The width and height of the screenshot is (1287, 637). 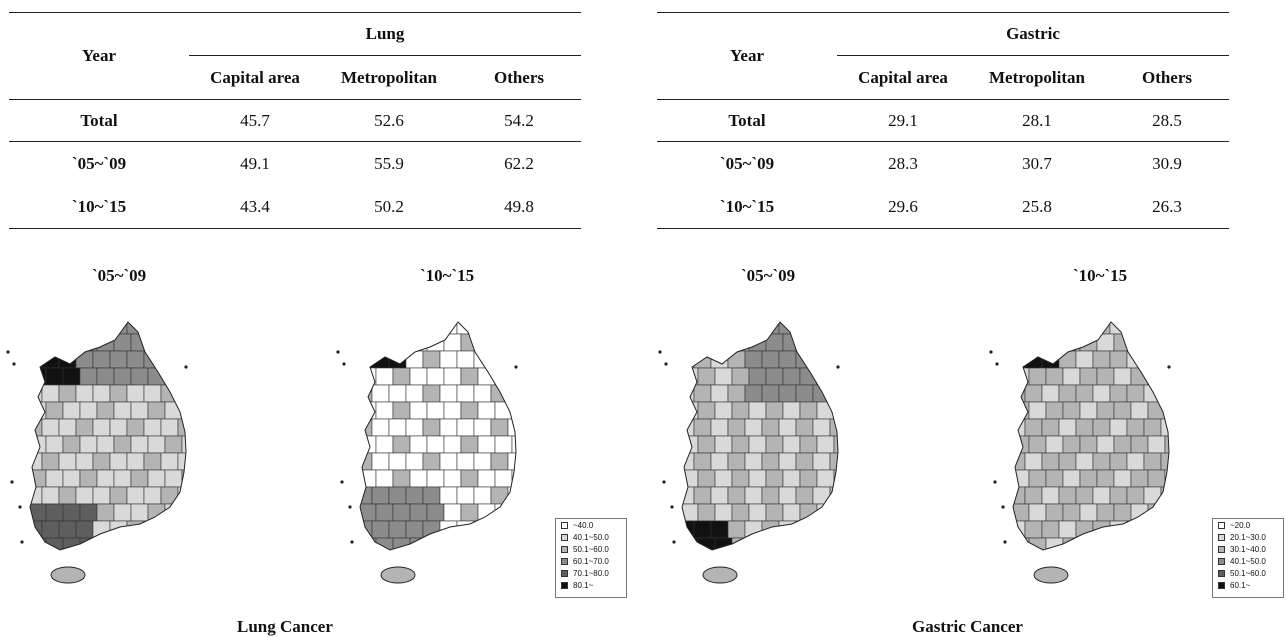 I want to click on legend-label: 40.1~50.0, so click(x=1248, y=561).